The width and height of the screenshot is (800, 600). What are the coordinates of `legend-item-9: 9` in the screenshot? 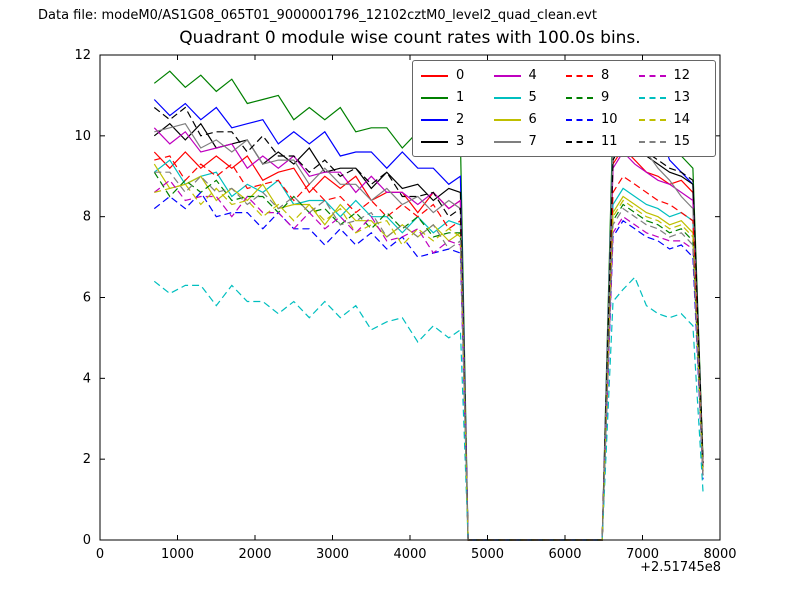 It's located at (600, 97).